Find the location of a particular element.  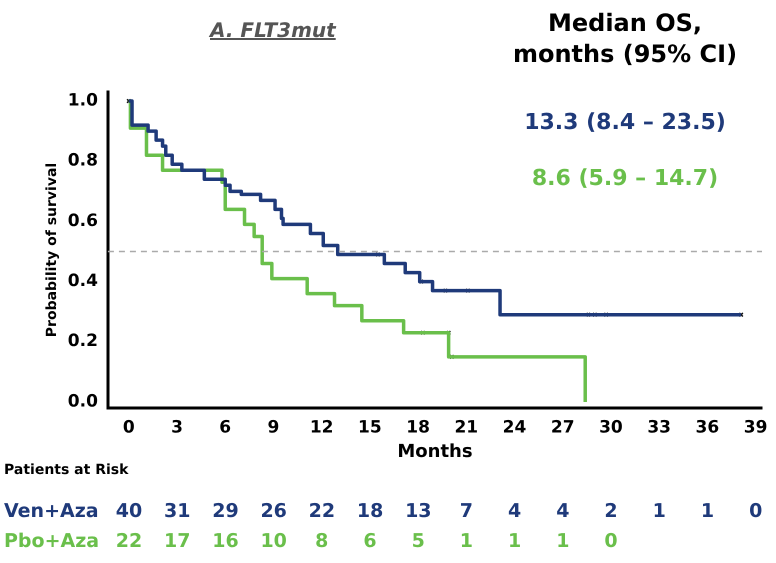

x-tick-label: 12 is located at coordinates (322, 428).